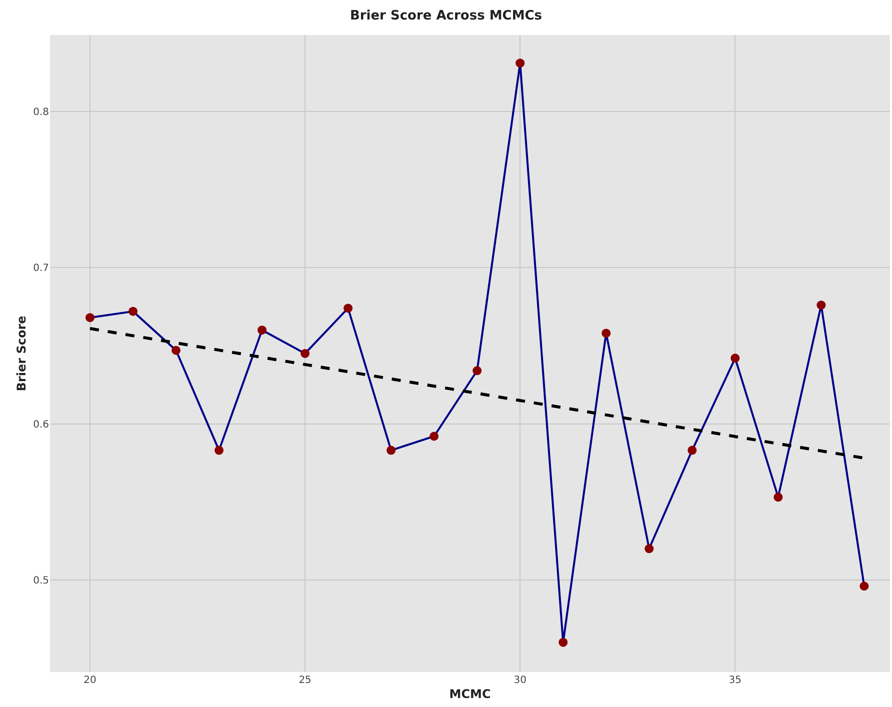 This screenshot has width=892, height=707. What do you see at coordinates (41, 112) in the screenshot?
I see `y-tick-label: 0.8` at bounding box center [41, 112].